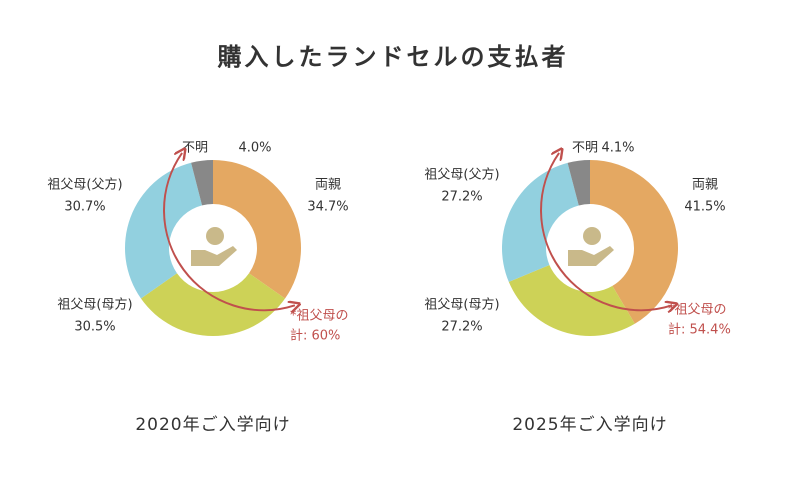 Image resolution: width=786 pixels, height=485 pixels. I want to click on page-title: 購入したランドセルの支払者, so click(393, 57).